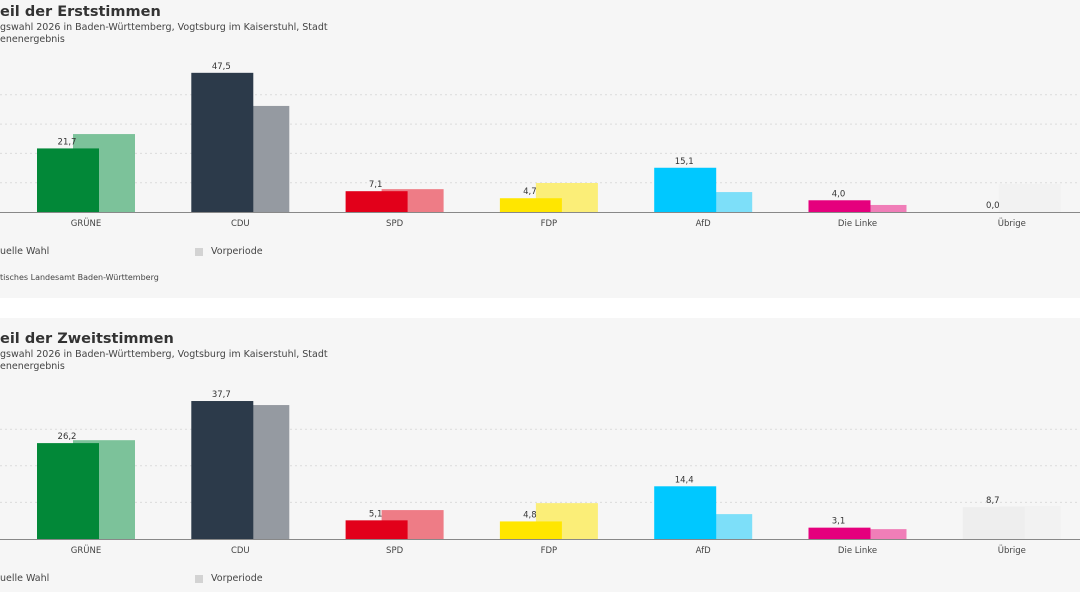  I want to click on data-label: 26,2, so click(67, 437).